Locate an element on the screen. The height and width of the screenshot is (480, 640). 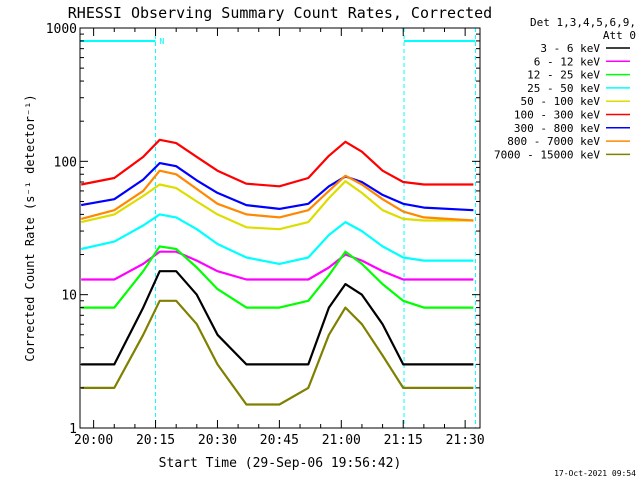
y-tick-label: 100 is located at coordinates (65, 162).